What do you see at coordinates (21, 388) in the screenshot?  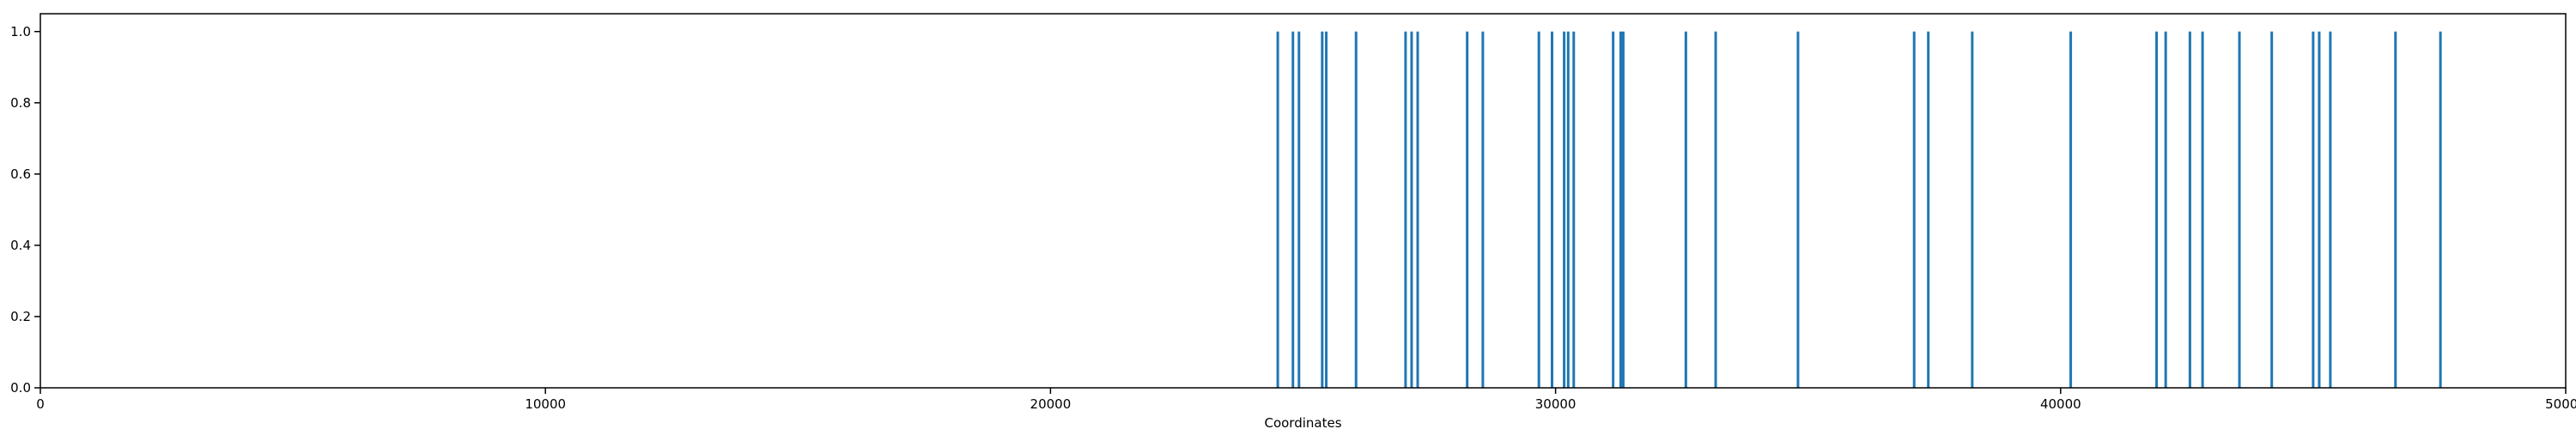 I see `y-tick-label: 0.0` at bounding box center [21, 388].